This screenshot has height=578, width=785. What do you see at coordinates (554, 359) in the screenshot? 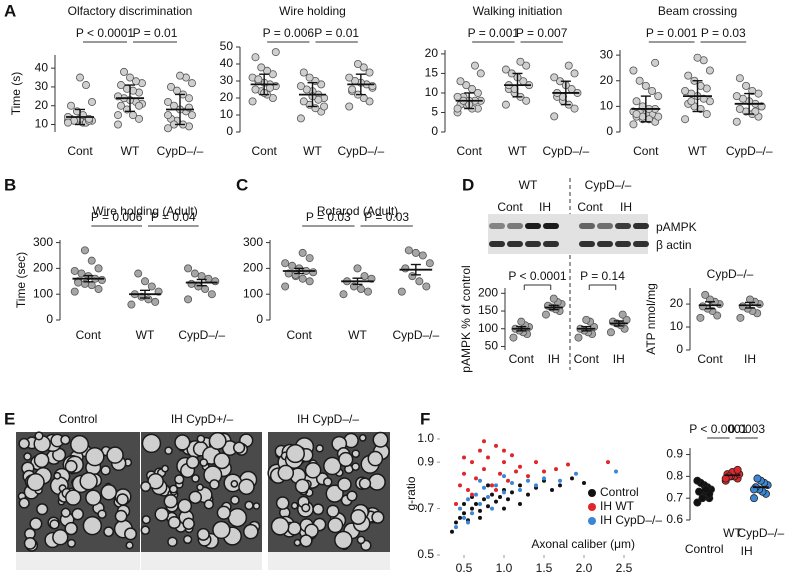
I see `x-tick-label: IH` at bounding box center [554, 359].